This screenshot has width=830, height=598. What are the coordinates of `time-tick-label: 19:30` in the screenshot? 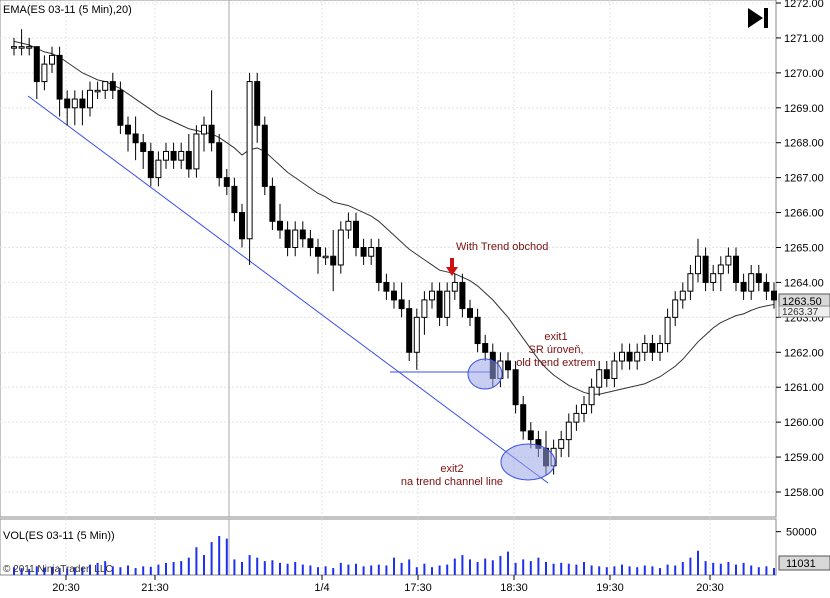 It's located at (610, 588).